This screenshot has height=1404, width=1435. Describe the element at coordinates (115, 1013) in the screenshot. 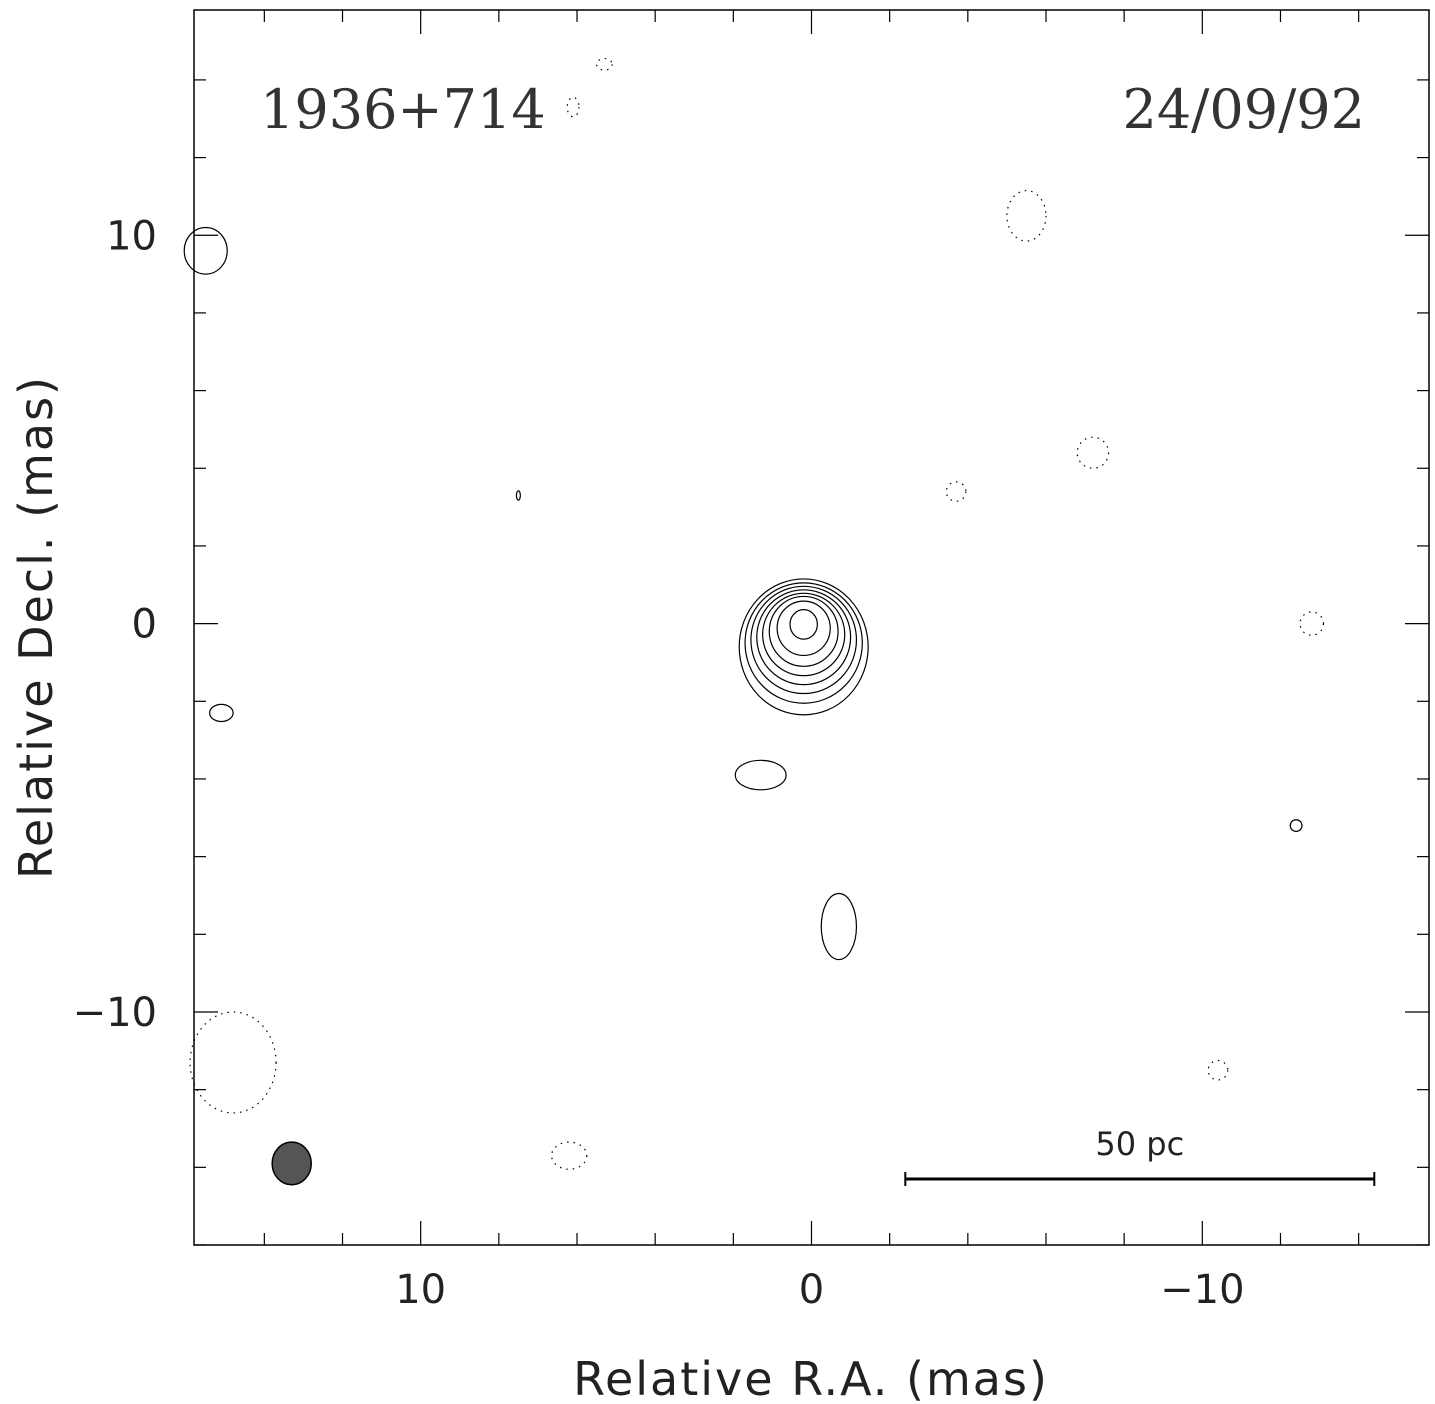

I see `y-tick-label-minus-10: −10` at that location.